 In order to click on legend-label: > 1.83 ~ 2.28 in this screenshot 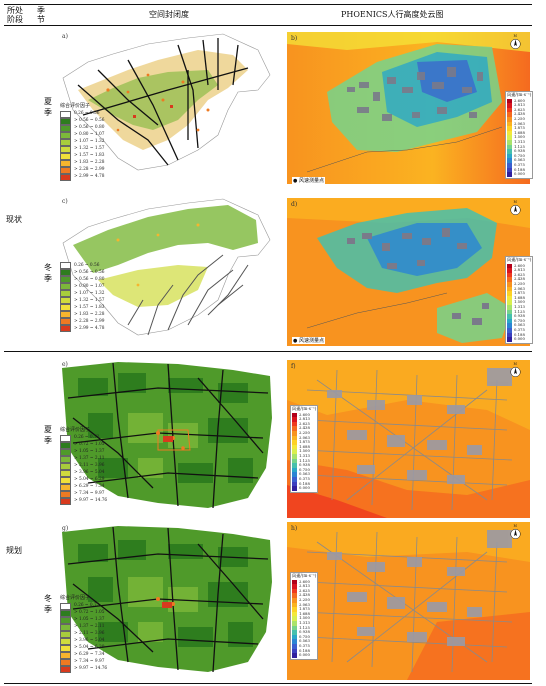, I will do `click(89, 163)`.